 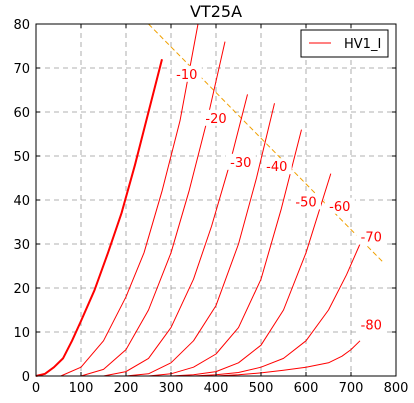 What do you see at coordinates (216, 388) in the screenshot?
I see `x-tick-label: 400` at bounding box center [216, 388].